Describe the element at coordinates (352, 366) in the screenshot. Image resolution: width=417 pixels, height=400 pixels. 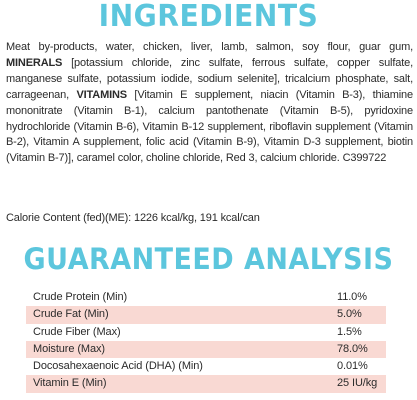
I see `analysis-row-value: 0.01%` at that location.